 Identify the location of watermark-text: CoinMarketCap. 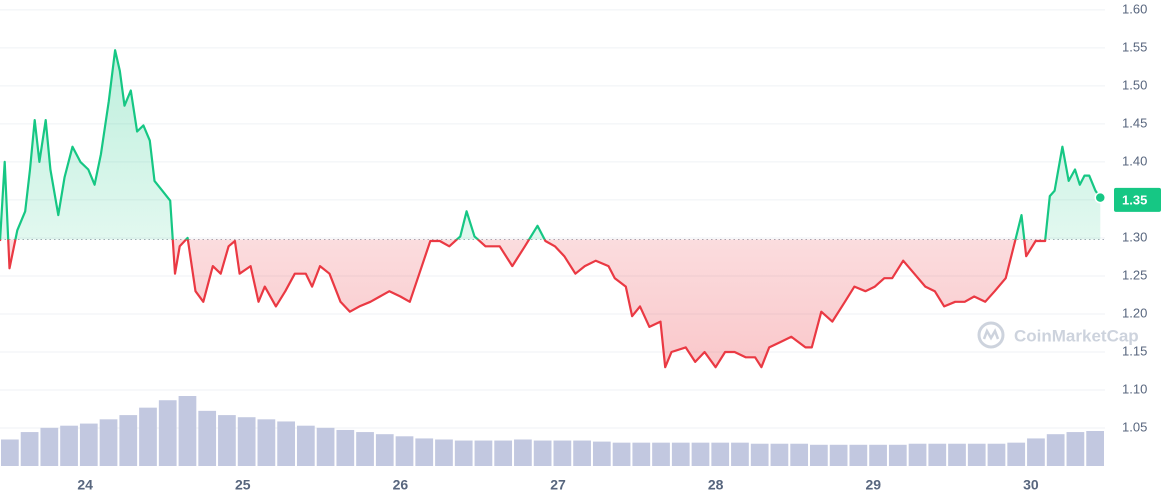
(1076, 335).